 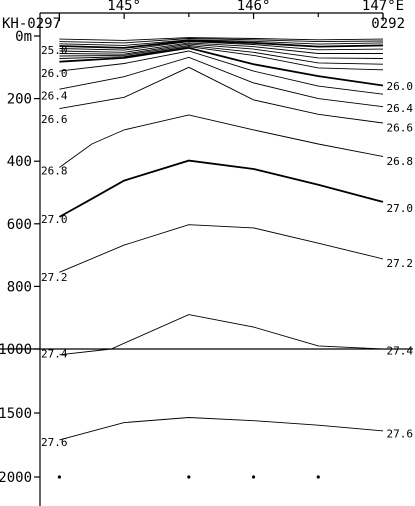 What do you see at coordinates (388, 24) in the screenshot?
I see `station-label: 0292` at bounding box center [388, 24].